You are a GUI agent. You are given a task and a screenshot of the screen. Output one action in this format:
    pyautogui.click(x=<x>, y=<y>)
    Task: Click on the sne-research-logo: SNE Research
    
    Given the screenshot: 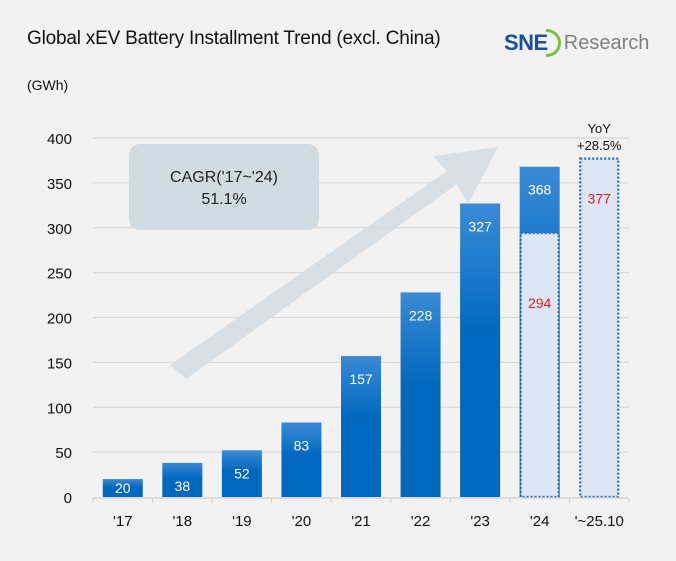 What is the action you would take?
    pyautogui.click(x=576, y=43)
    